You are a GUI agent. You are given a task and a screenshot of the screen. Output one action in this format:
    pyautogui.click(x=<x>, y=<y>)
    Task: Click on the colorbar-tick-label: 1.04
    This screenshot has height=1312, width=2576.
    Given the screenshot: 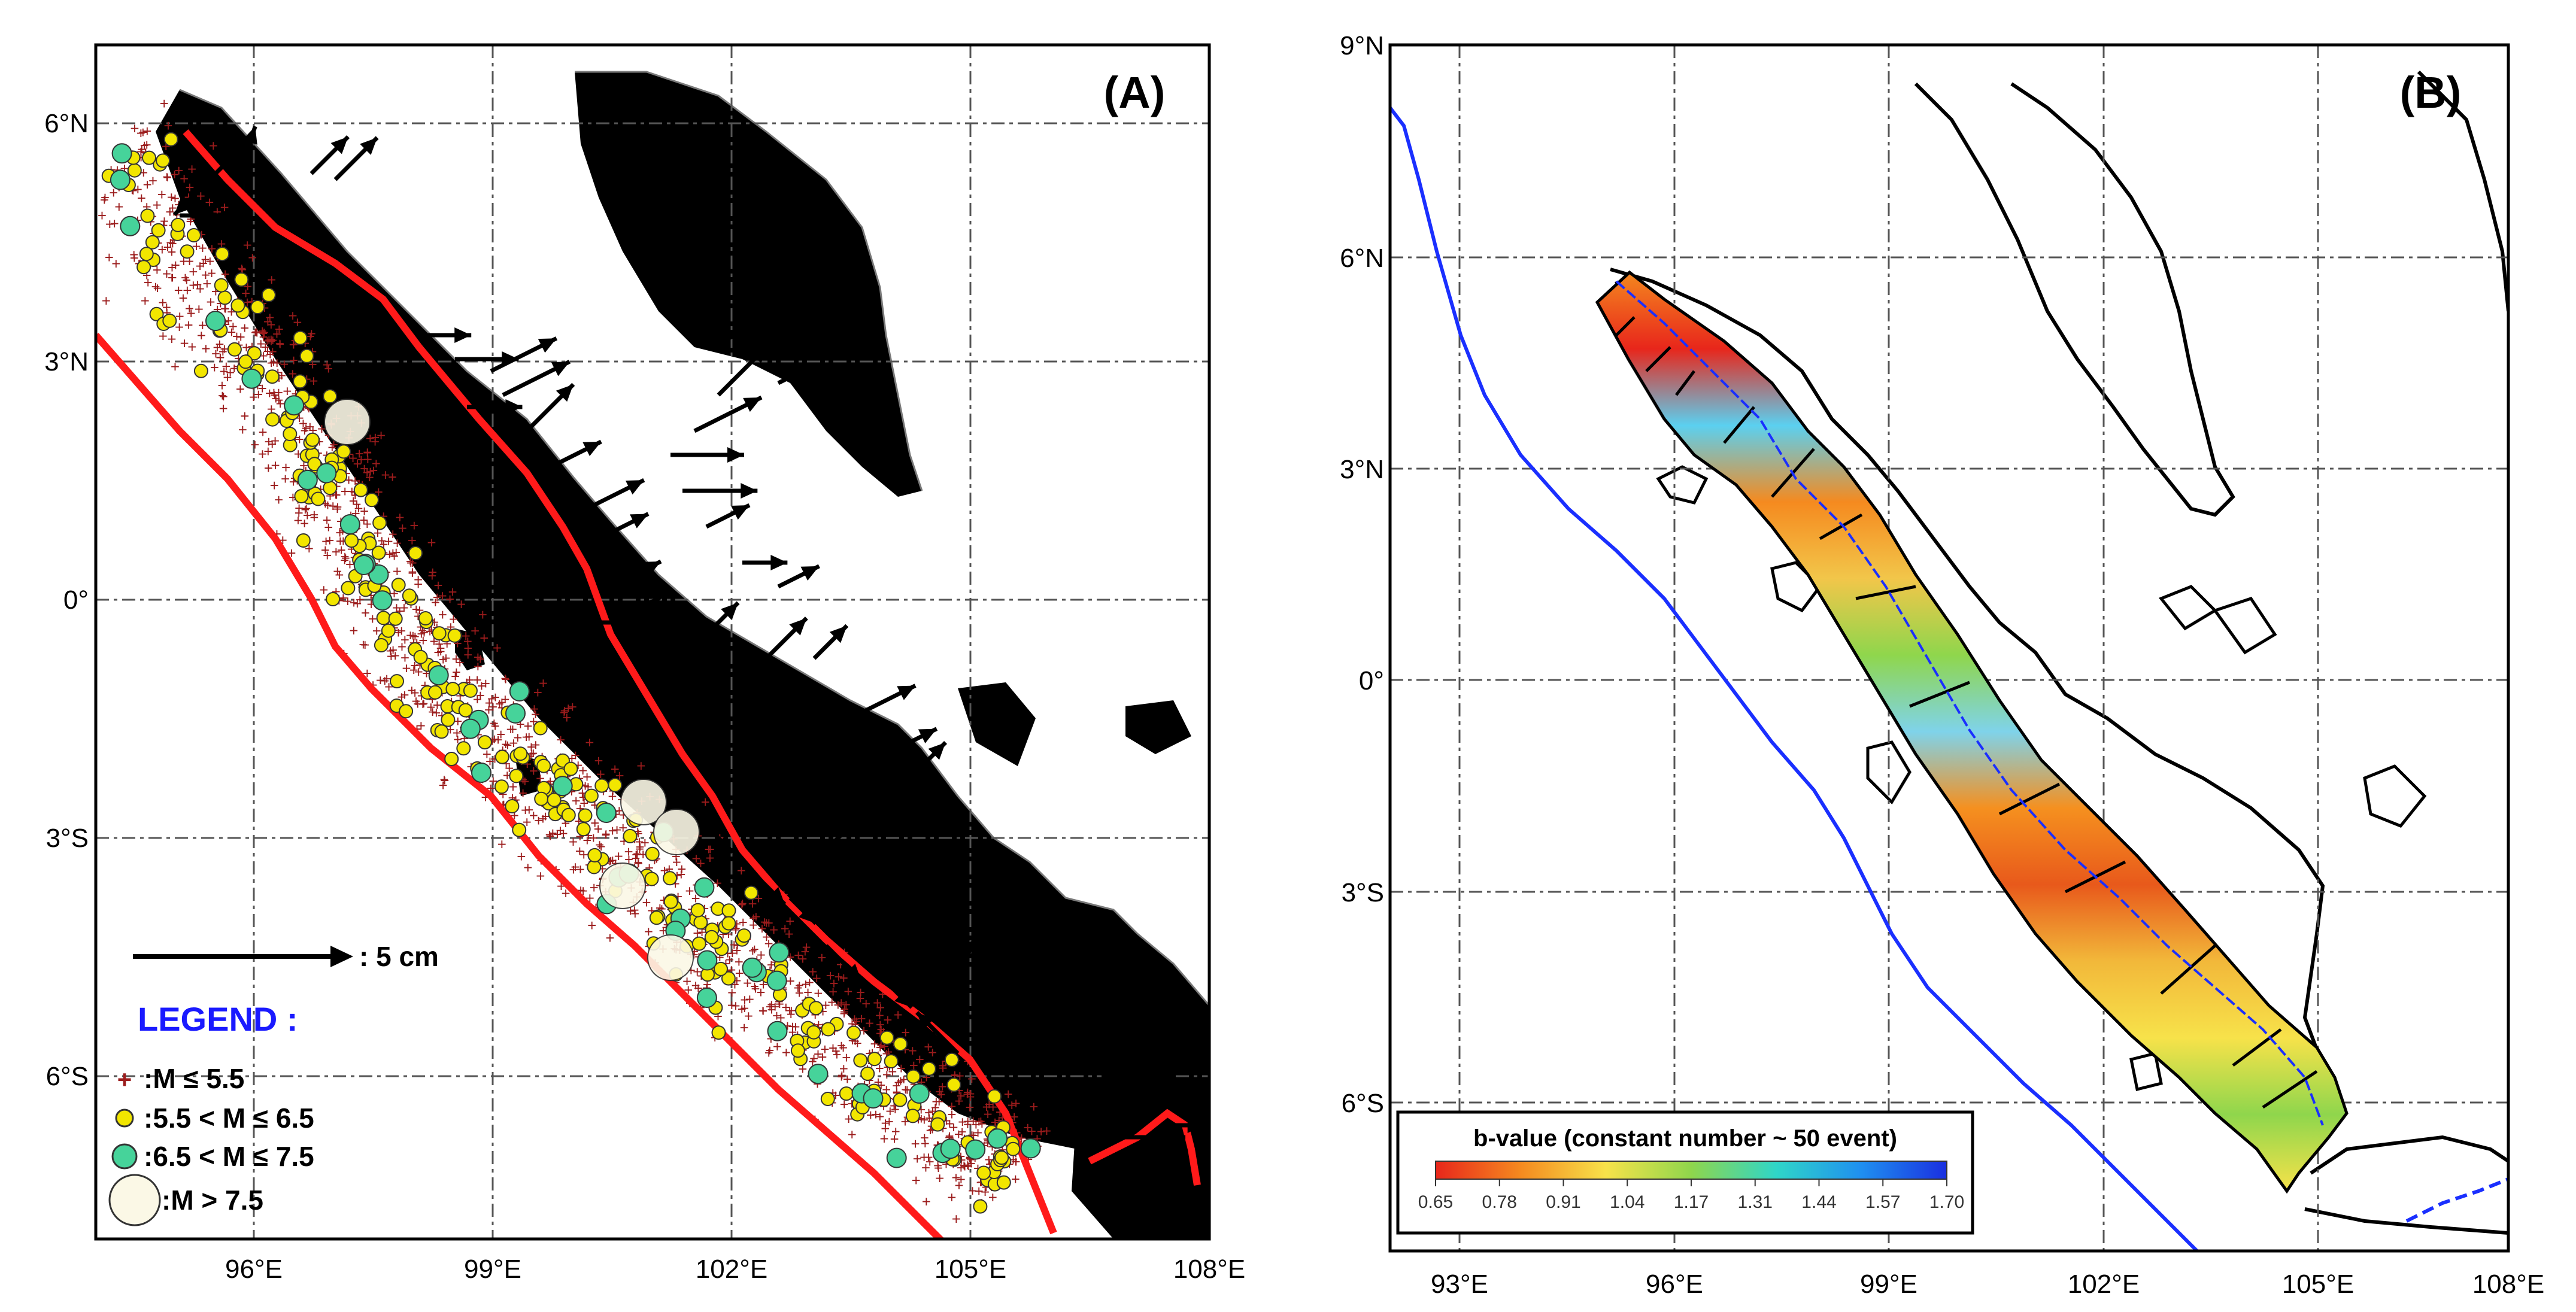 What is the action you would take?
    pyautogui.click(x=1627, y=1202)
    